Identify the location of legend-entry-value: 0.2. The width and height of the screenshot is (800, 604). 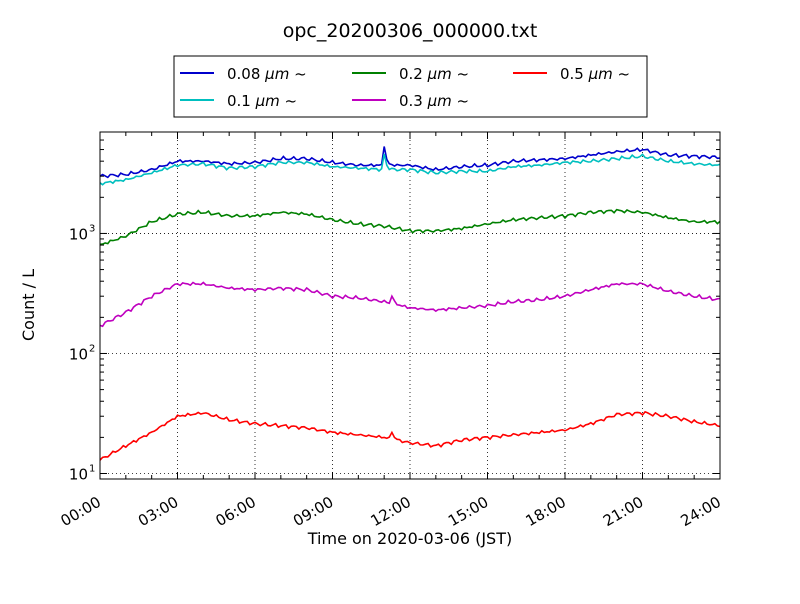
(413, 74).